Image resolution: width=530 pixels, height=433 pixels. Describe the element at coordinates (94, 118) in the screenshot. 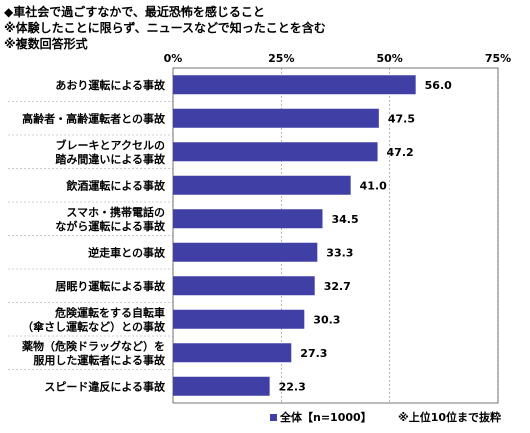

I see `category-label: 高齢者・高齢運転者との事故` at that location.